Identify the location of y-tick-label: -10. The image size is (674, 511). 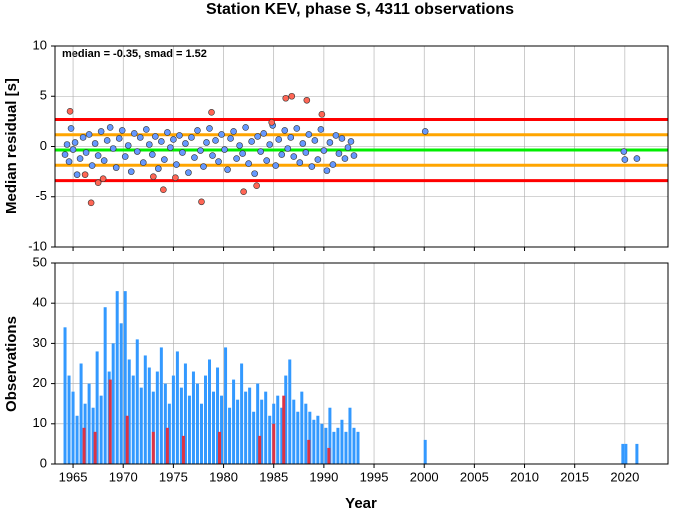
(37, 245).